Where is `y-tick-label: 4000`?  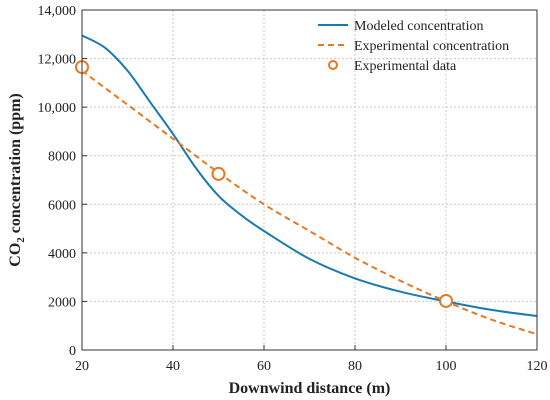 y-tick-label: 4000 is located at coordinates (62, 254).